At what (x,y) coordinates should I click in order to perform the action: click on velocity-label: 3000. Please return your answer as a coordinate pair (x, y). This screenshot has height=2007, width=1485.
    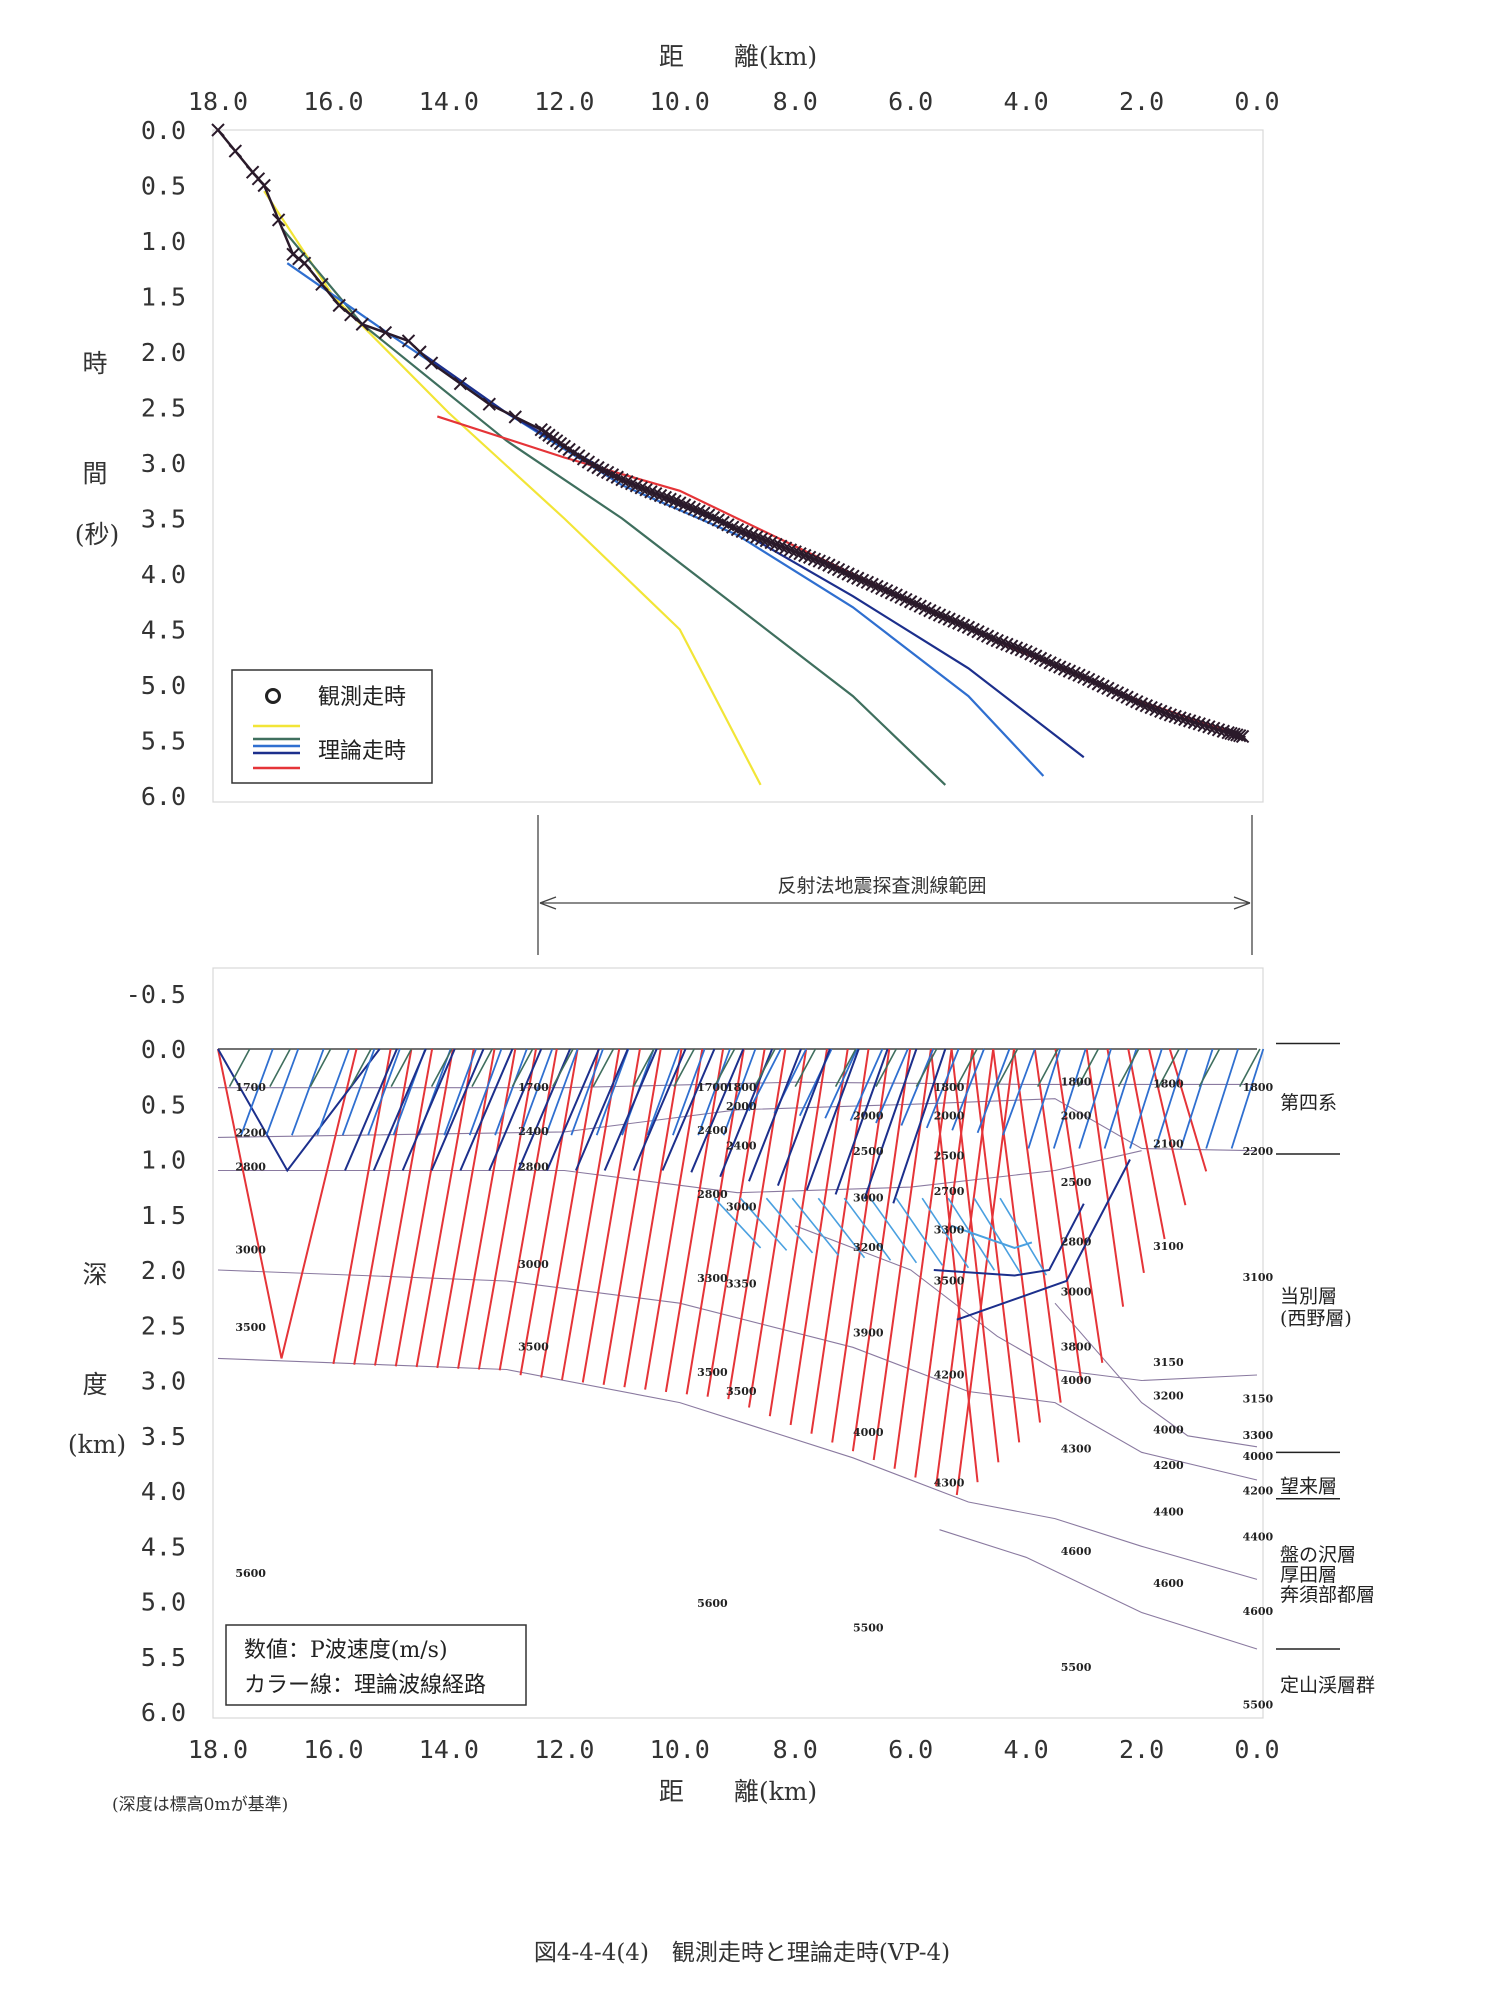
    Looking at the image, I should click on (1076, 1291).